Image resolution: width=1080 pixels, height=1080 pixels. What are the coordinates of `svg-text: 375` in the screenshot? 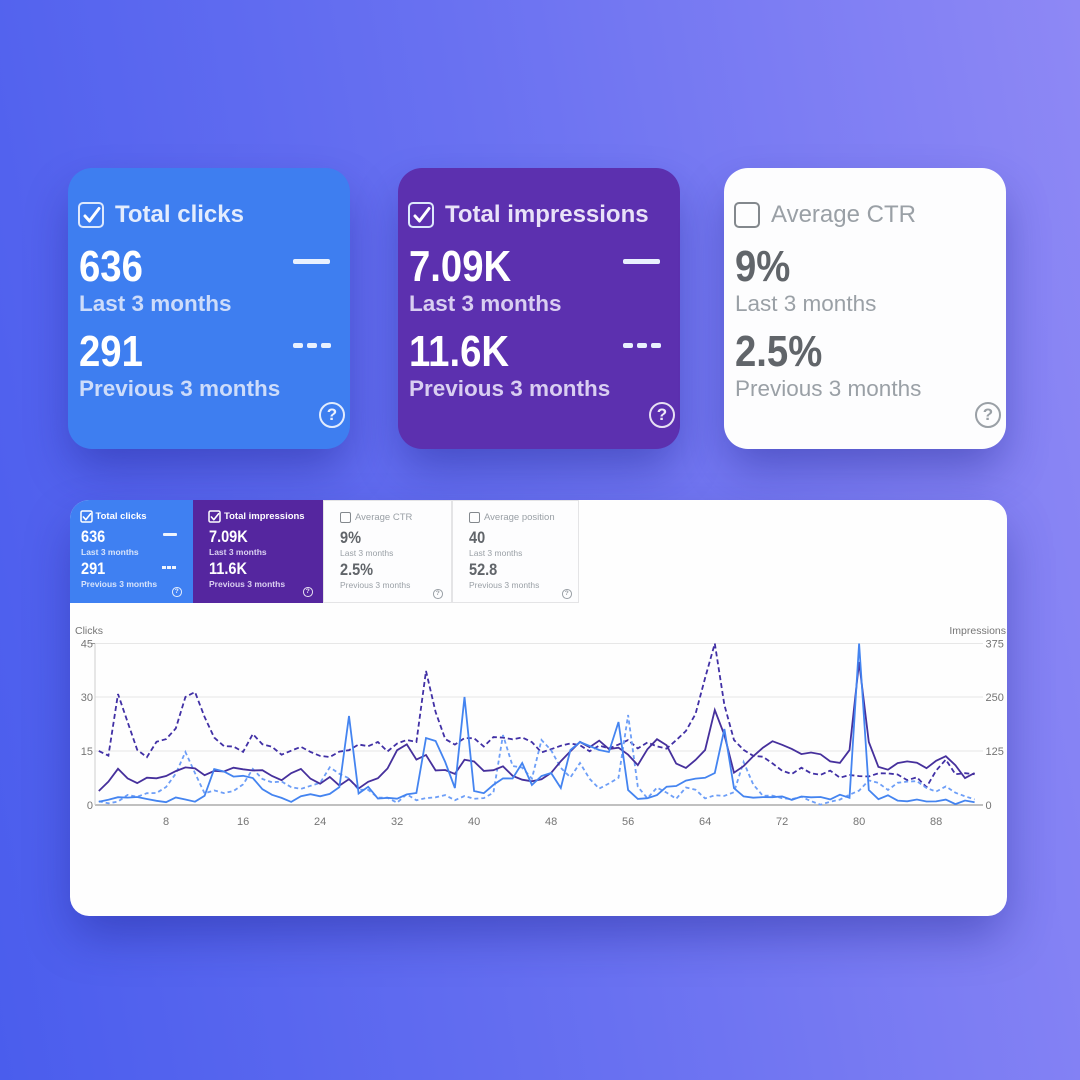 It's located at (995, 645).